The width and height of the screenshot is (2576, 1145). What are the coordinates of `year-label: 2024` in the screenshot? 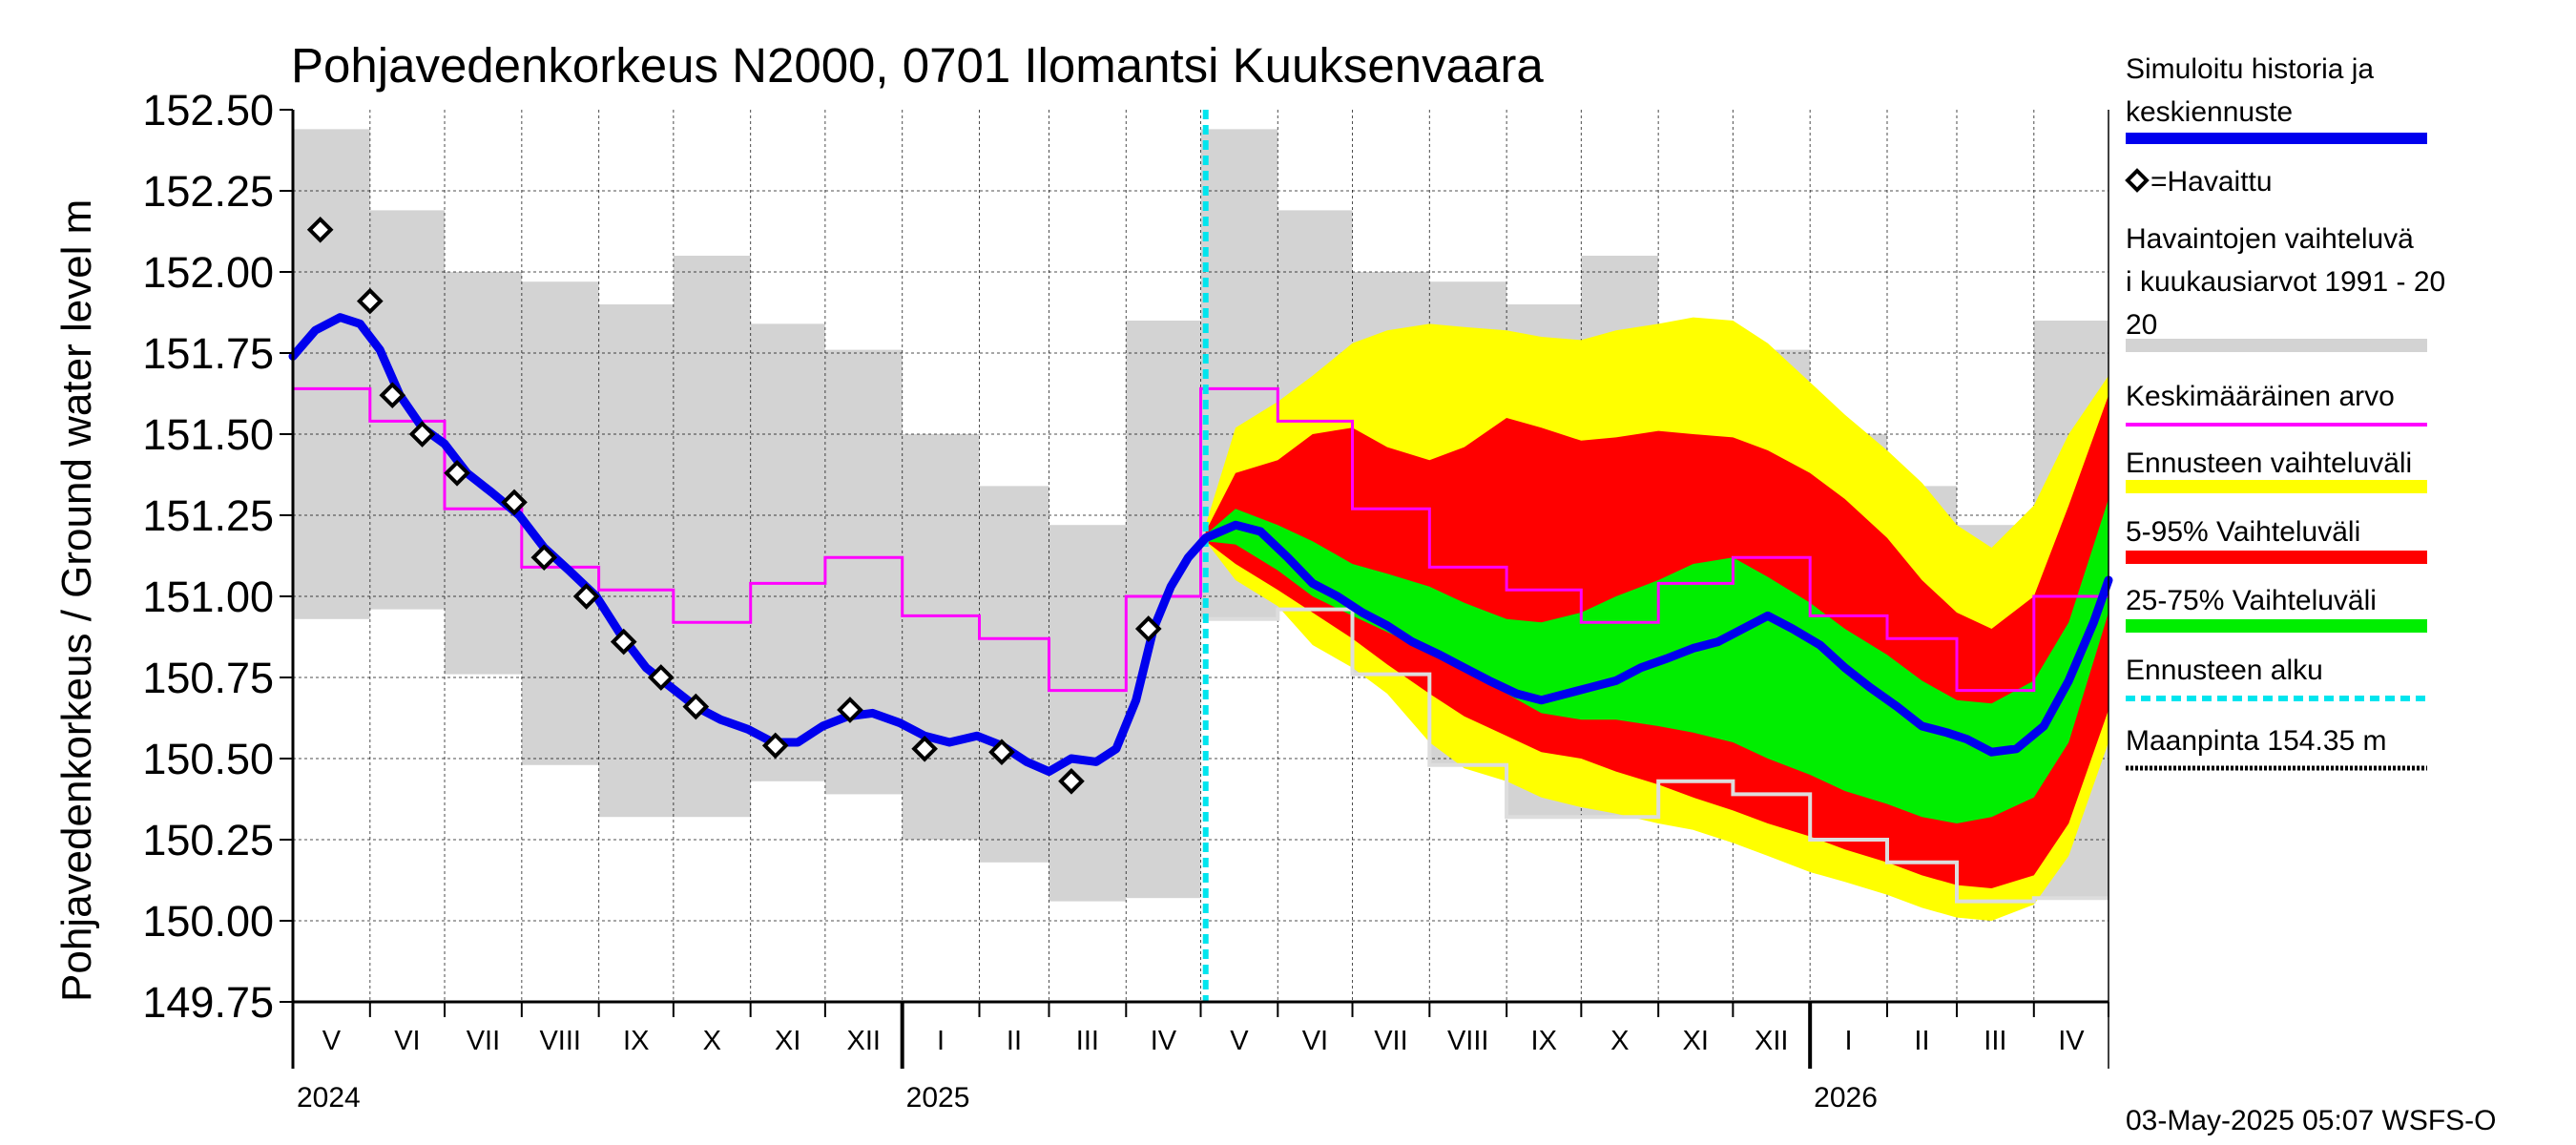 It's located at (329, 1098).